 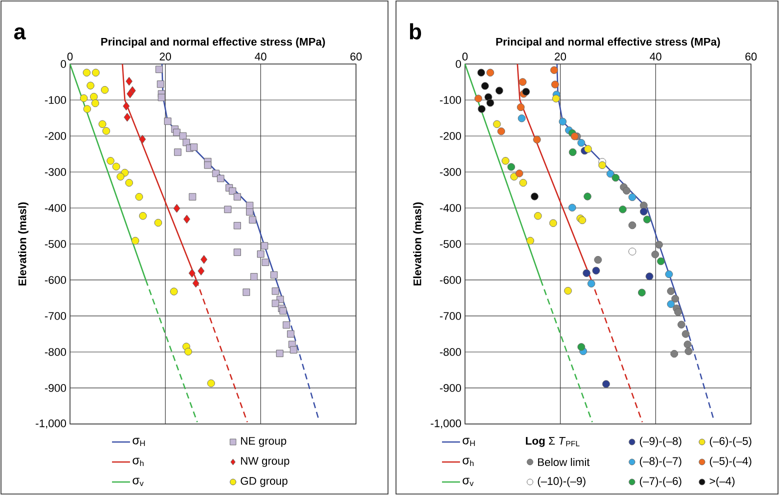 What do you see at coordinates (731, 462) in the screenshot?
I see `legend-label: (–5)-(–4)` at bounding box center [731, 462].